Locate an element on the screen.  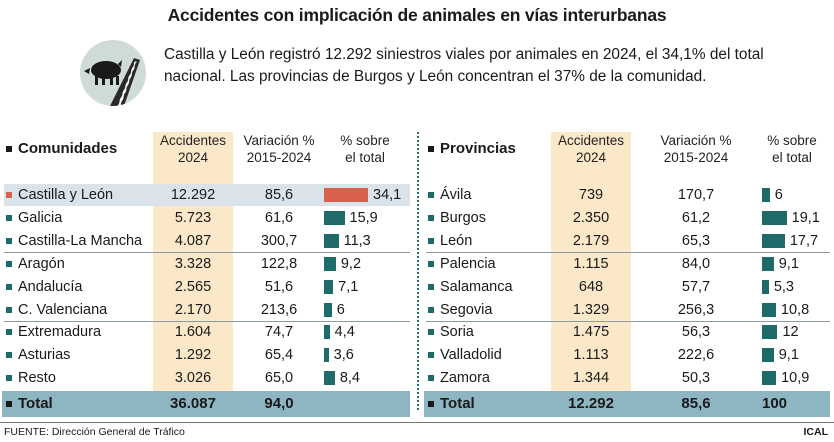
row-variacion: 61,6 is located at coordinates (279, 217).